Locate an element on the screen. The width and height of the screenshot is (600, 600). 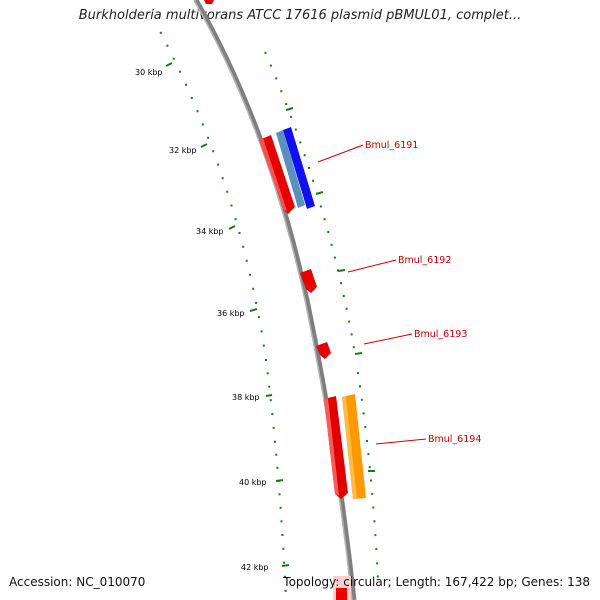
tick-36kbp is located at coordinates (253, 310).